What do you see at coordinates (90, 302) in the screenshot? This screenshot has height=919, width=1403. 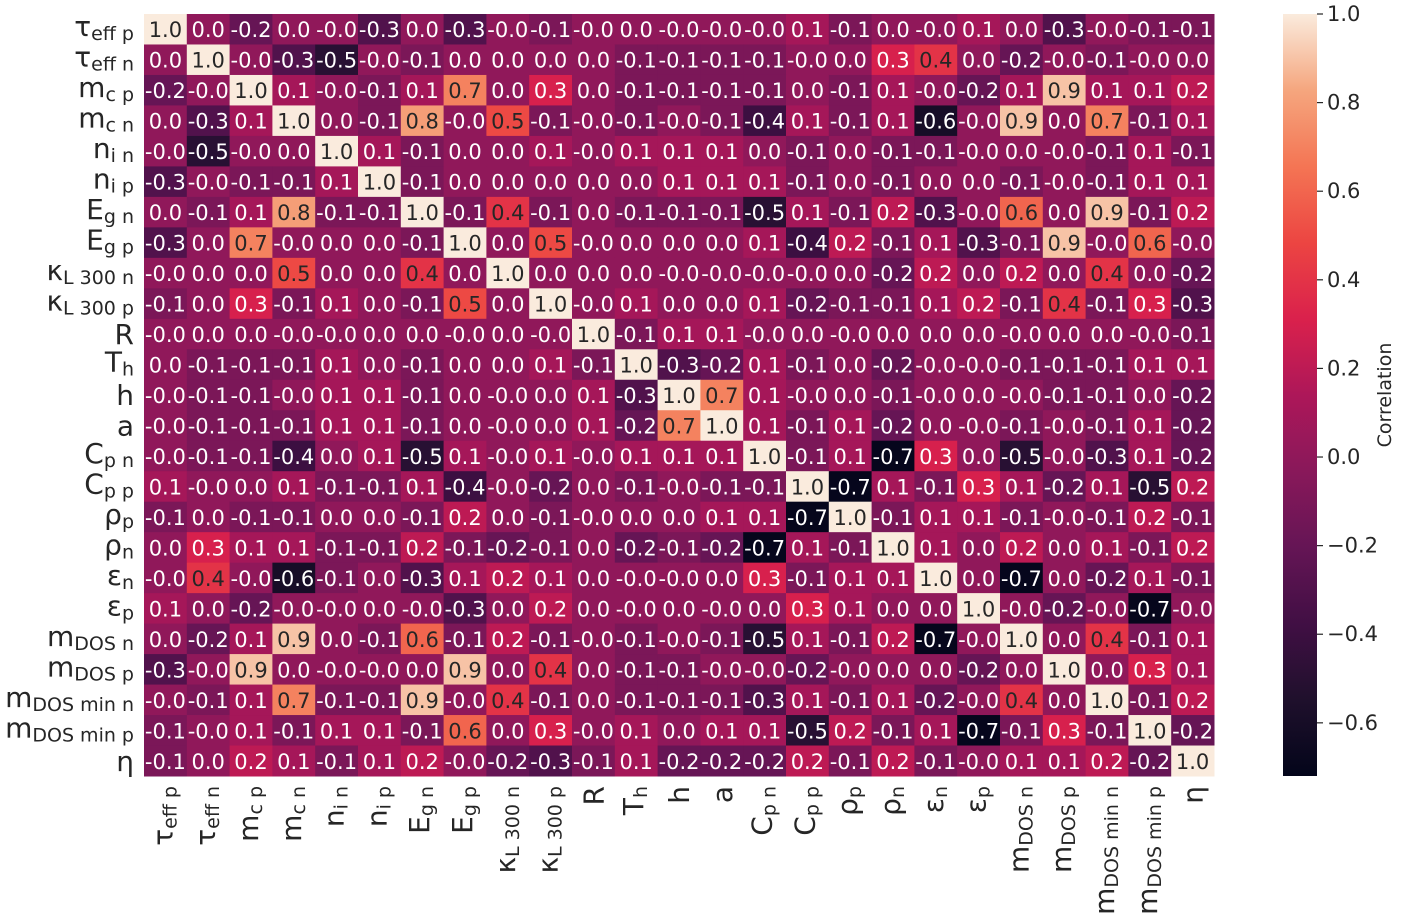 I see `y-tick-label: κL 300 p` at bounding box center [90, 302].